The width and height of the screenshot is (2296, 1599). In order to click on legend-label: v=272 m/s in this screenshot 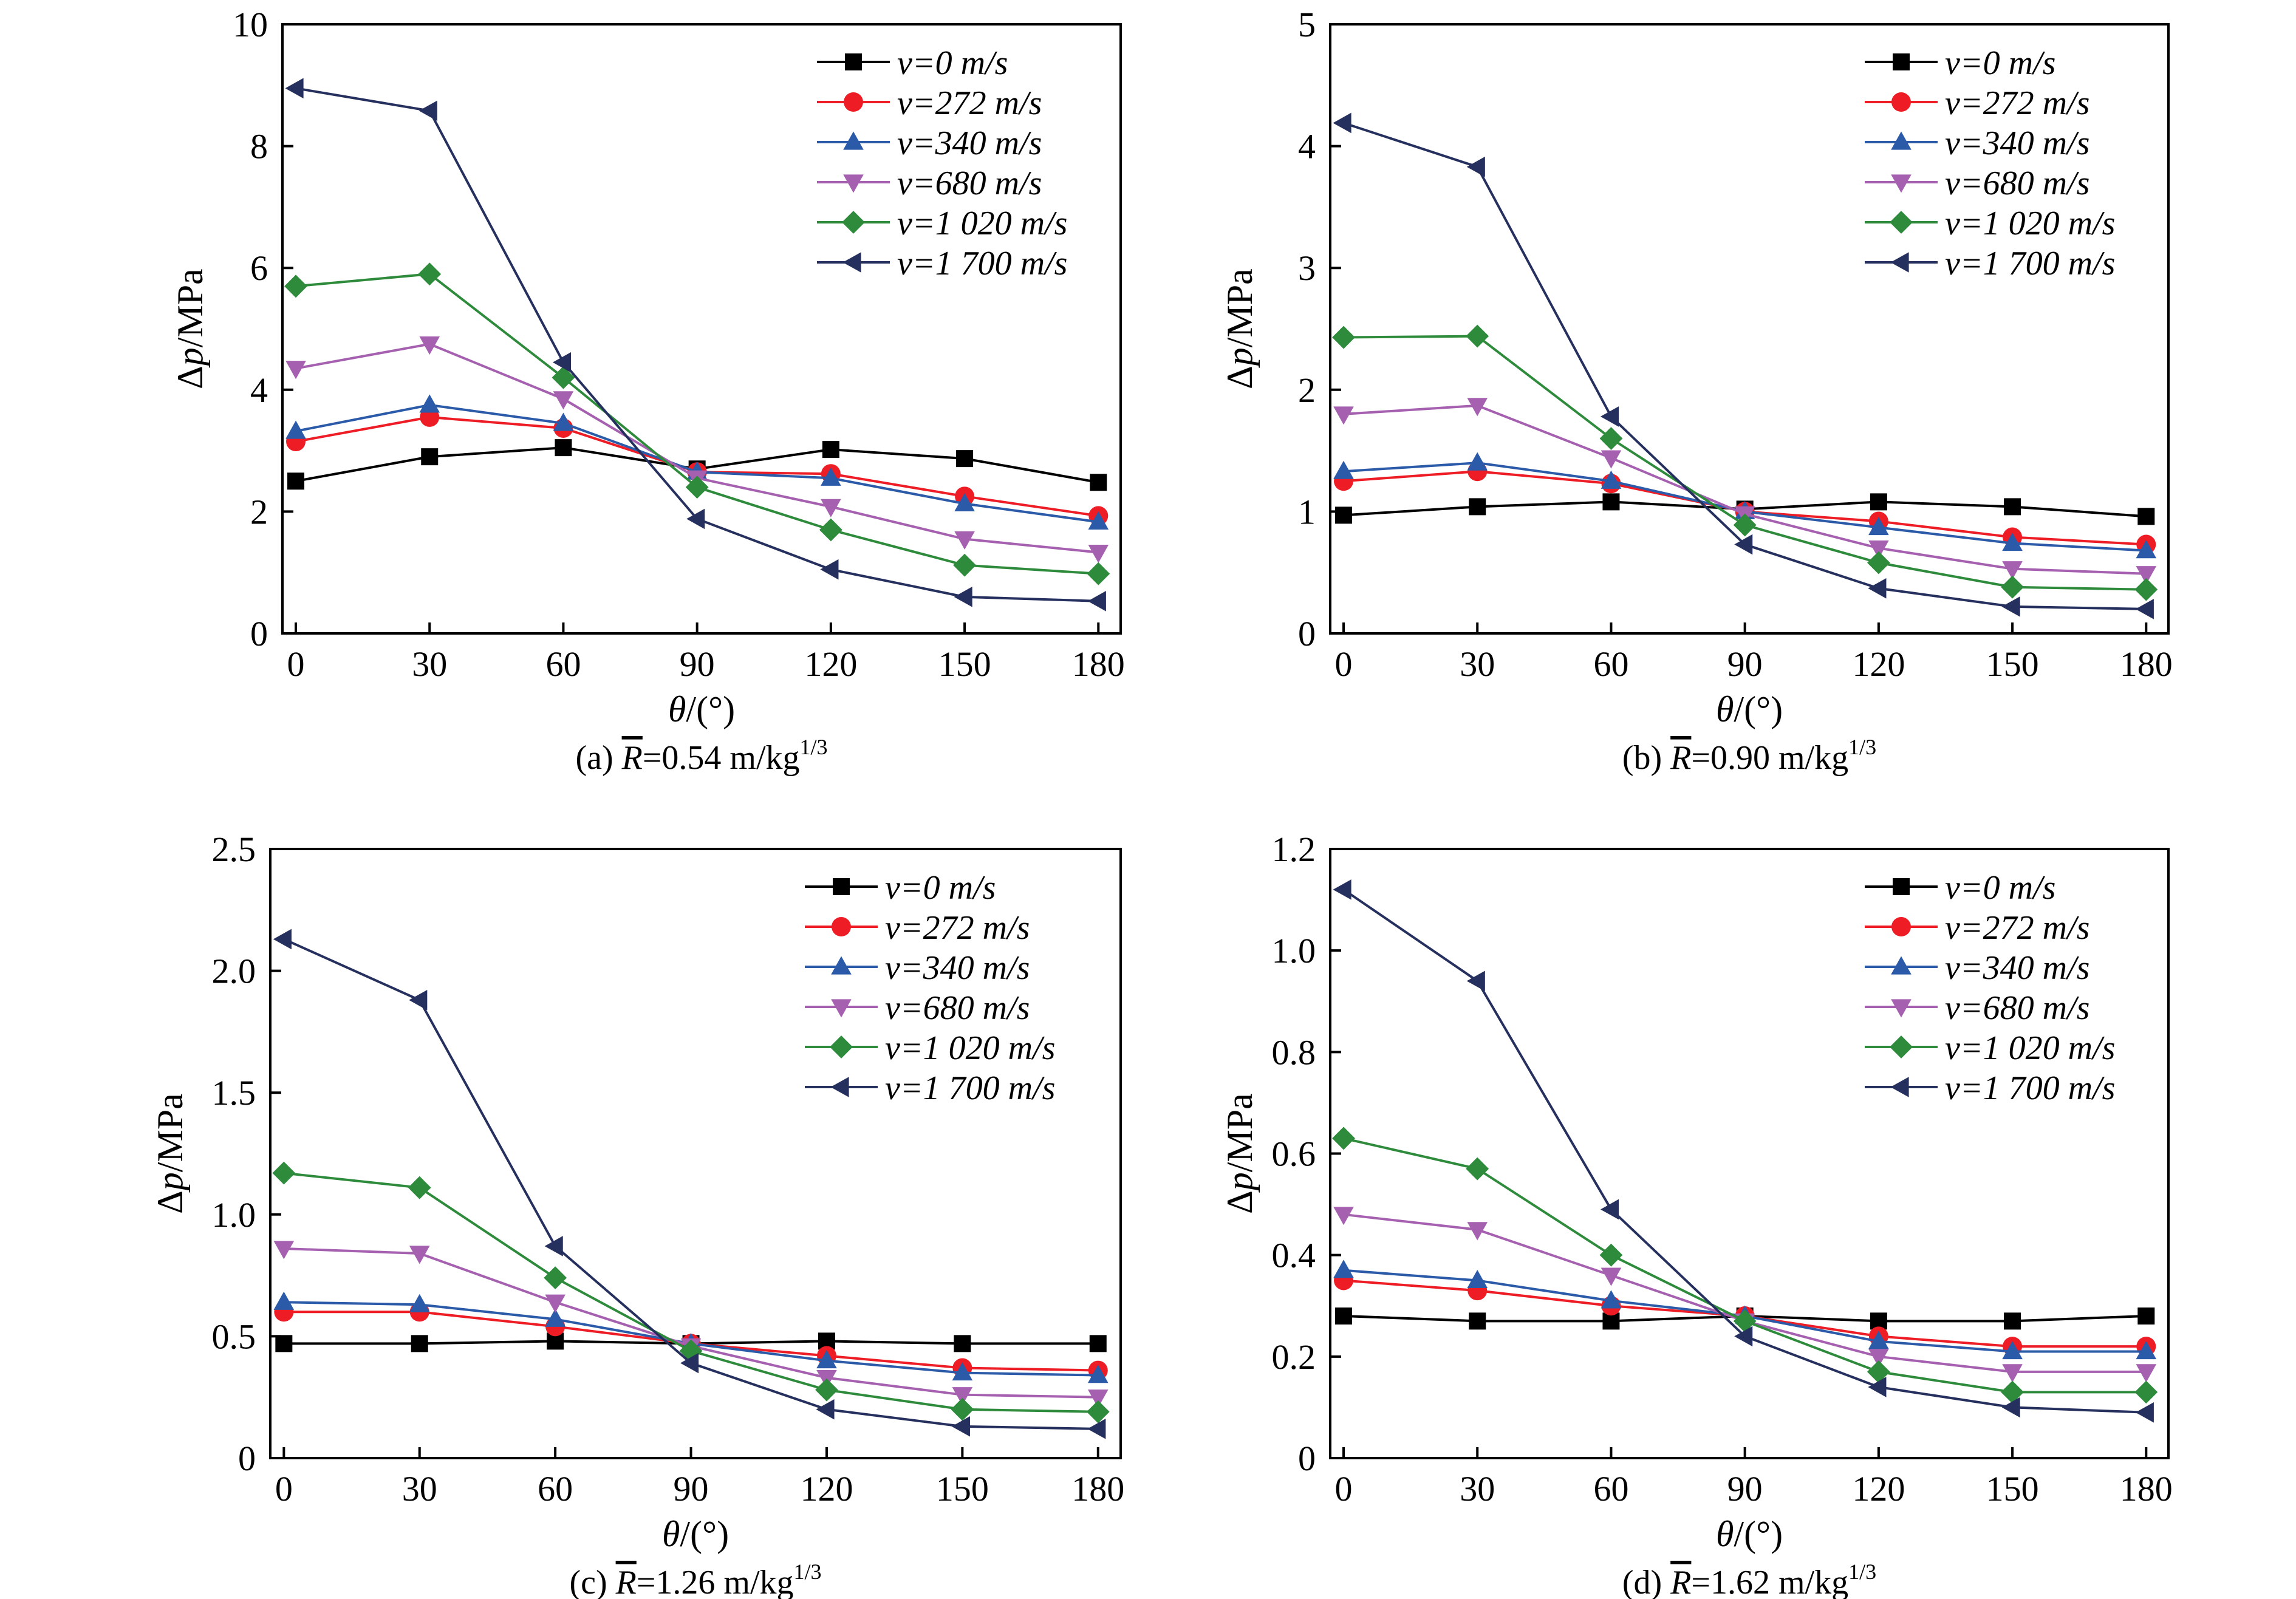, I will do `click(2017, 103)`.